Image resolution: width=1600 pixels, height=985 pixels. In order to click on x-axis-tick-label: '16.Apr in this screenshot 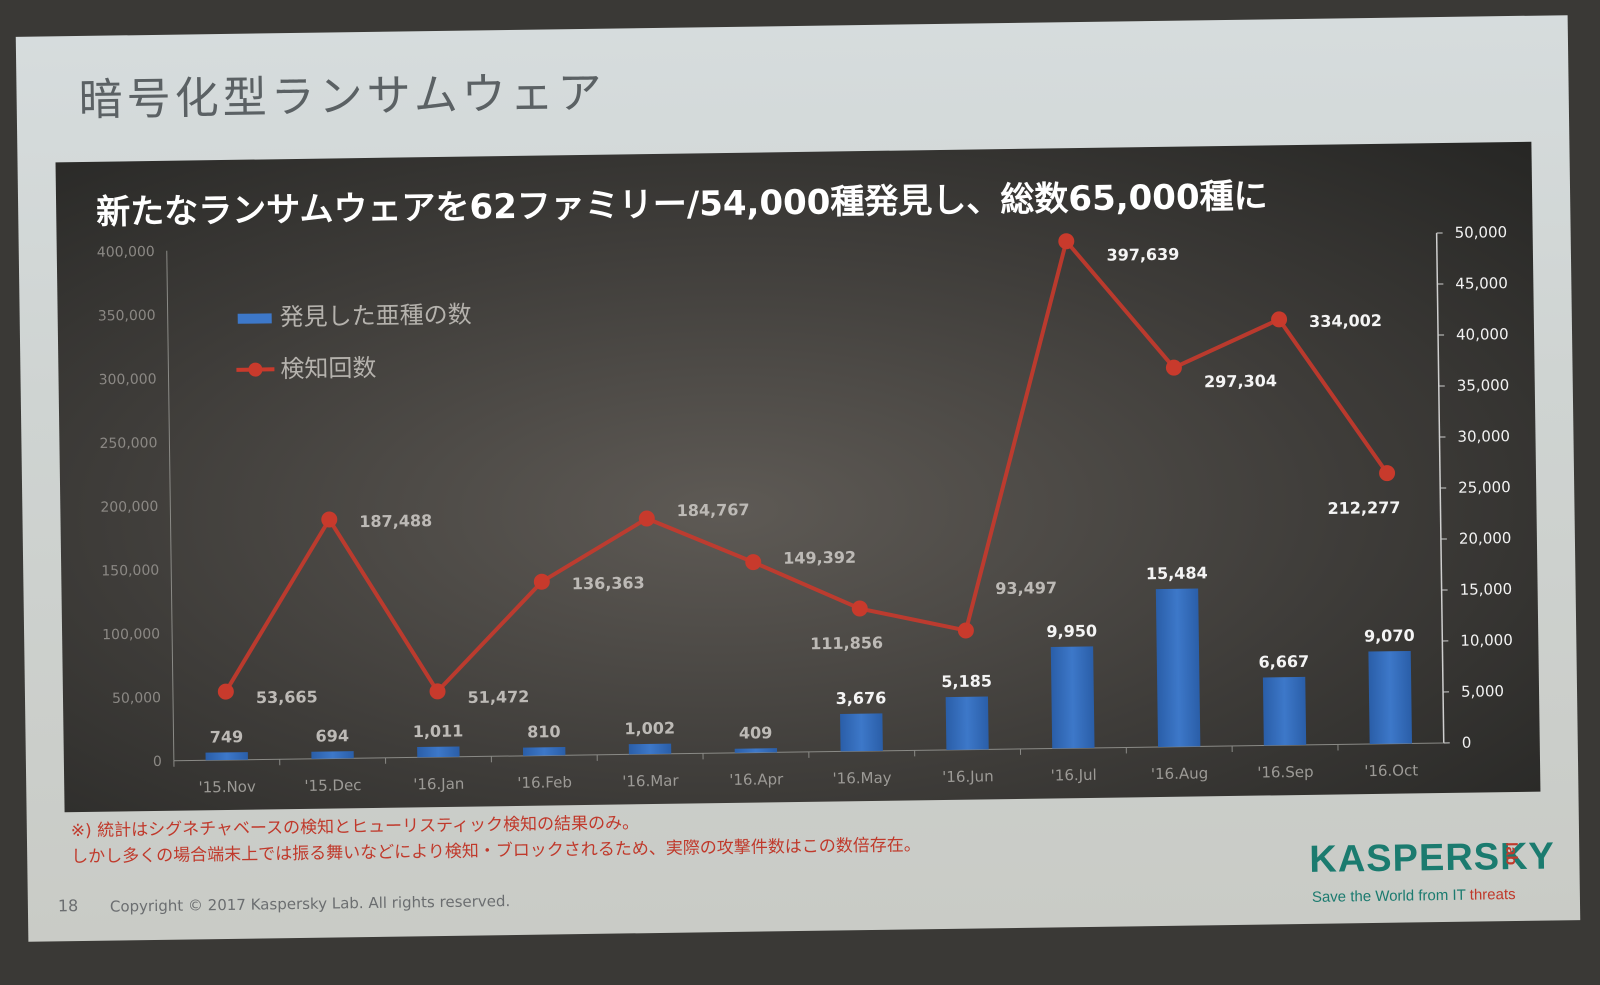, I will do `click(756, 779)`.